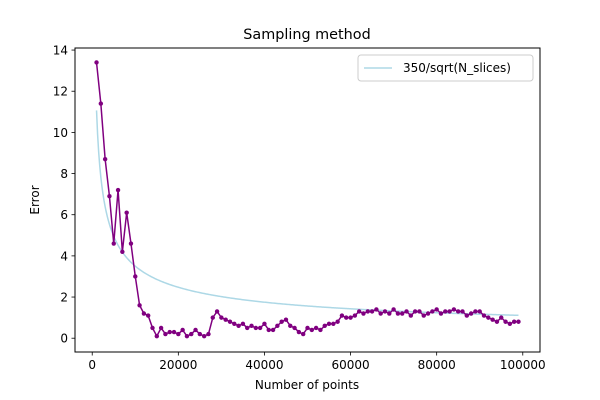  What do you see at coordinates (60, 51) in the screenshot?
I see `y-tick-label: 14` at bounding box center [60, 51].